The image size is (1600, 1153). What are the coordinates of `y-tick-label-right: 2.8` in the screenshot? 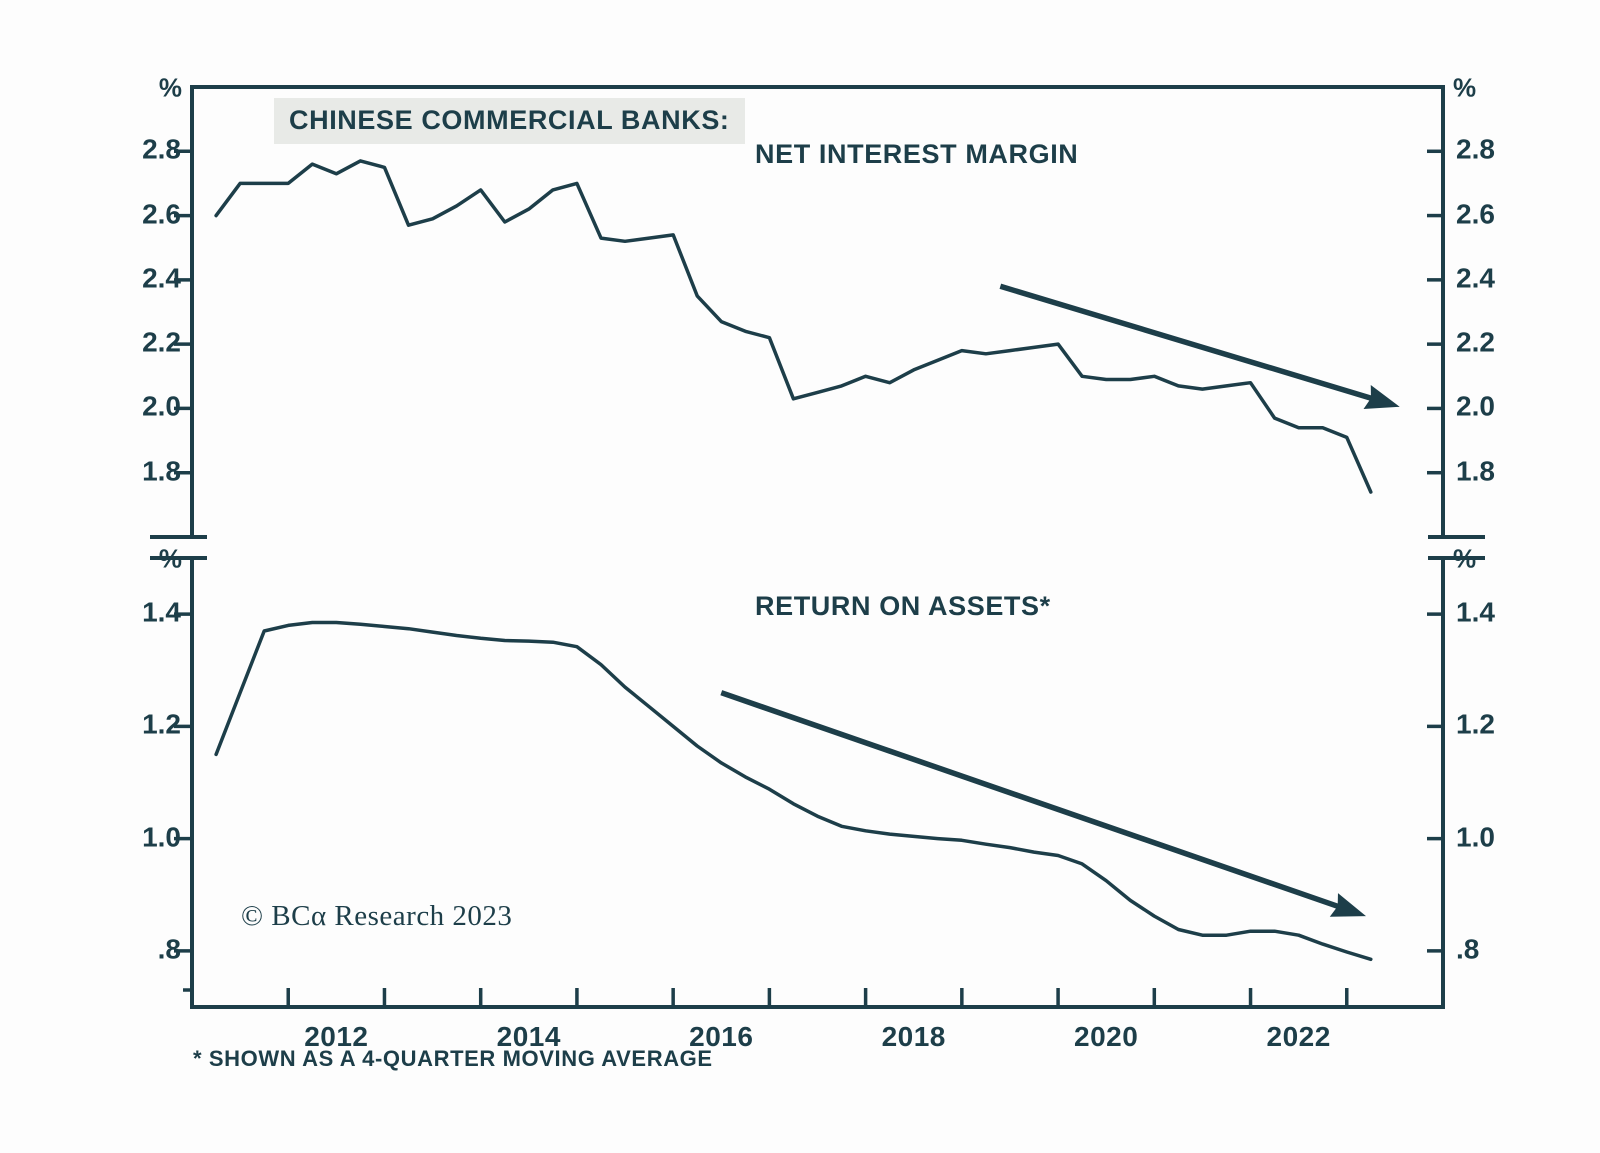 It's located at (1475, 150).